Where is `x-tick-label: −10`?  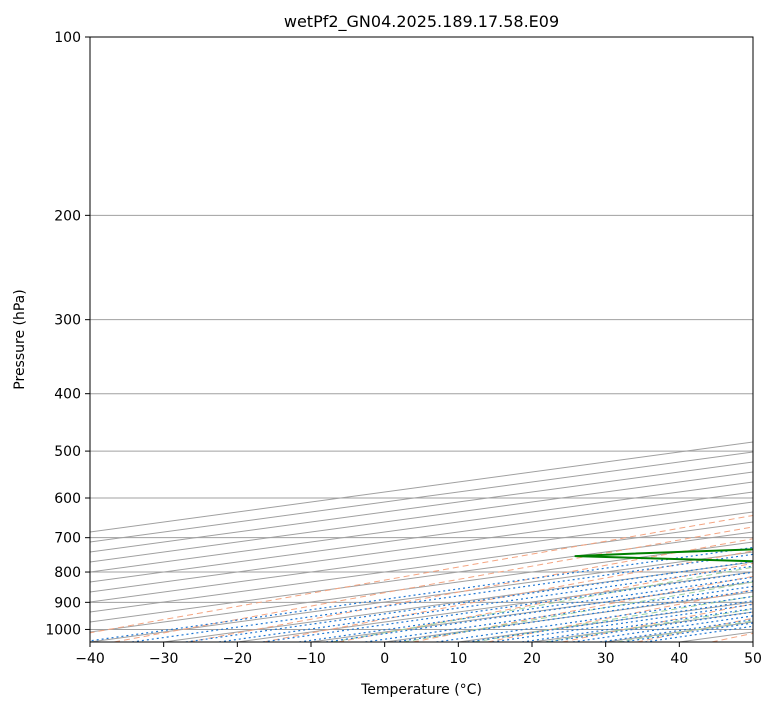 x-tick-label: −10 is located at coordinates (311, 659).